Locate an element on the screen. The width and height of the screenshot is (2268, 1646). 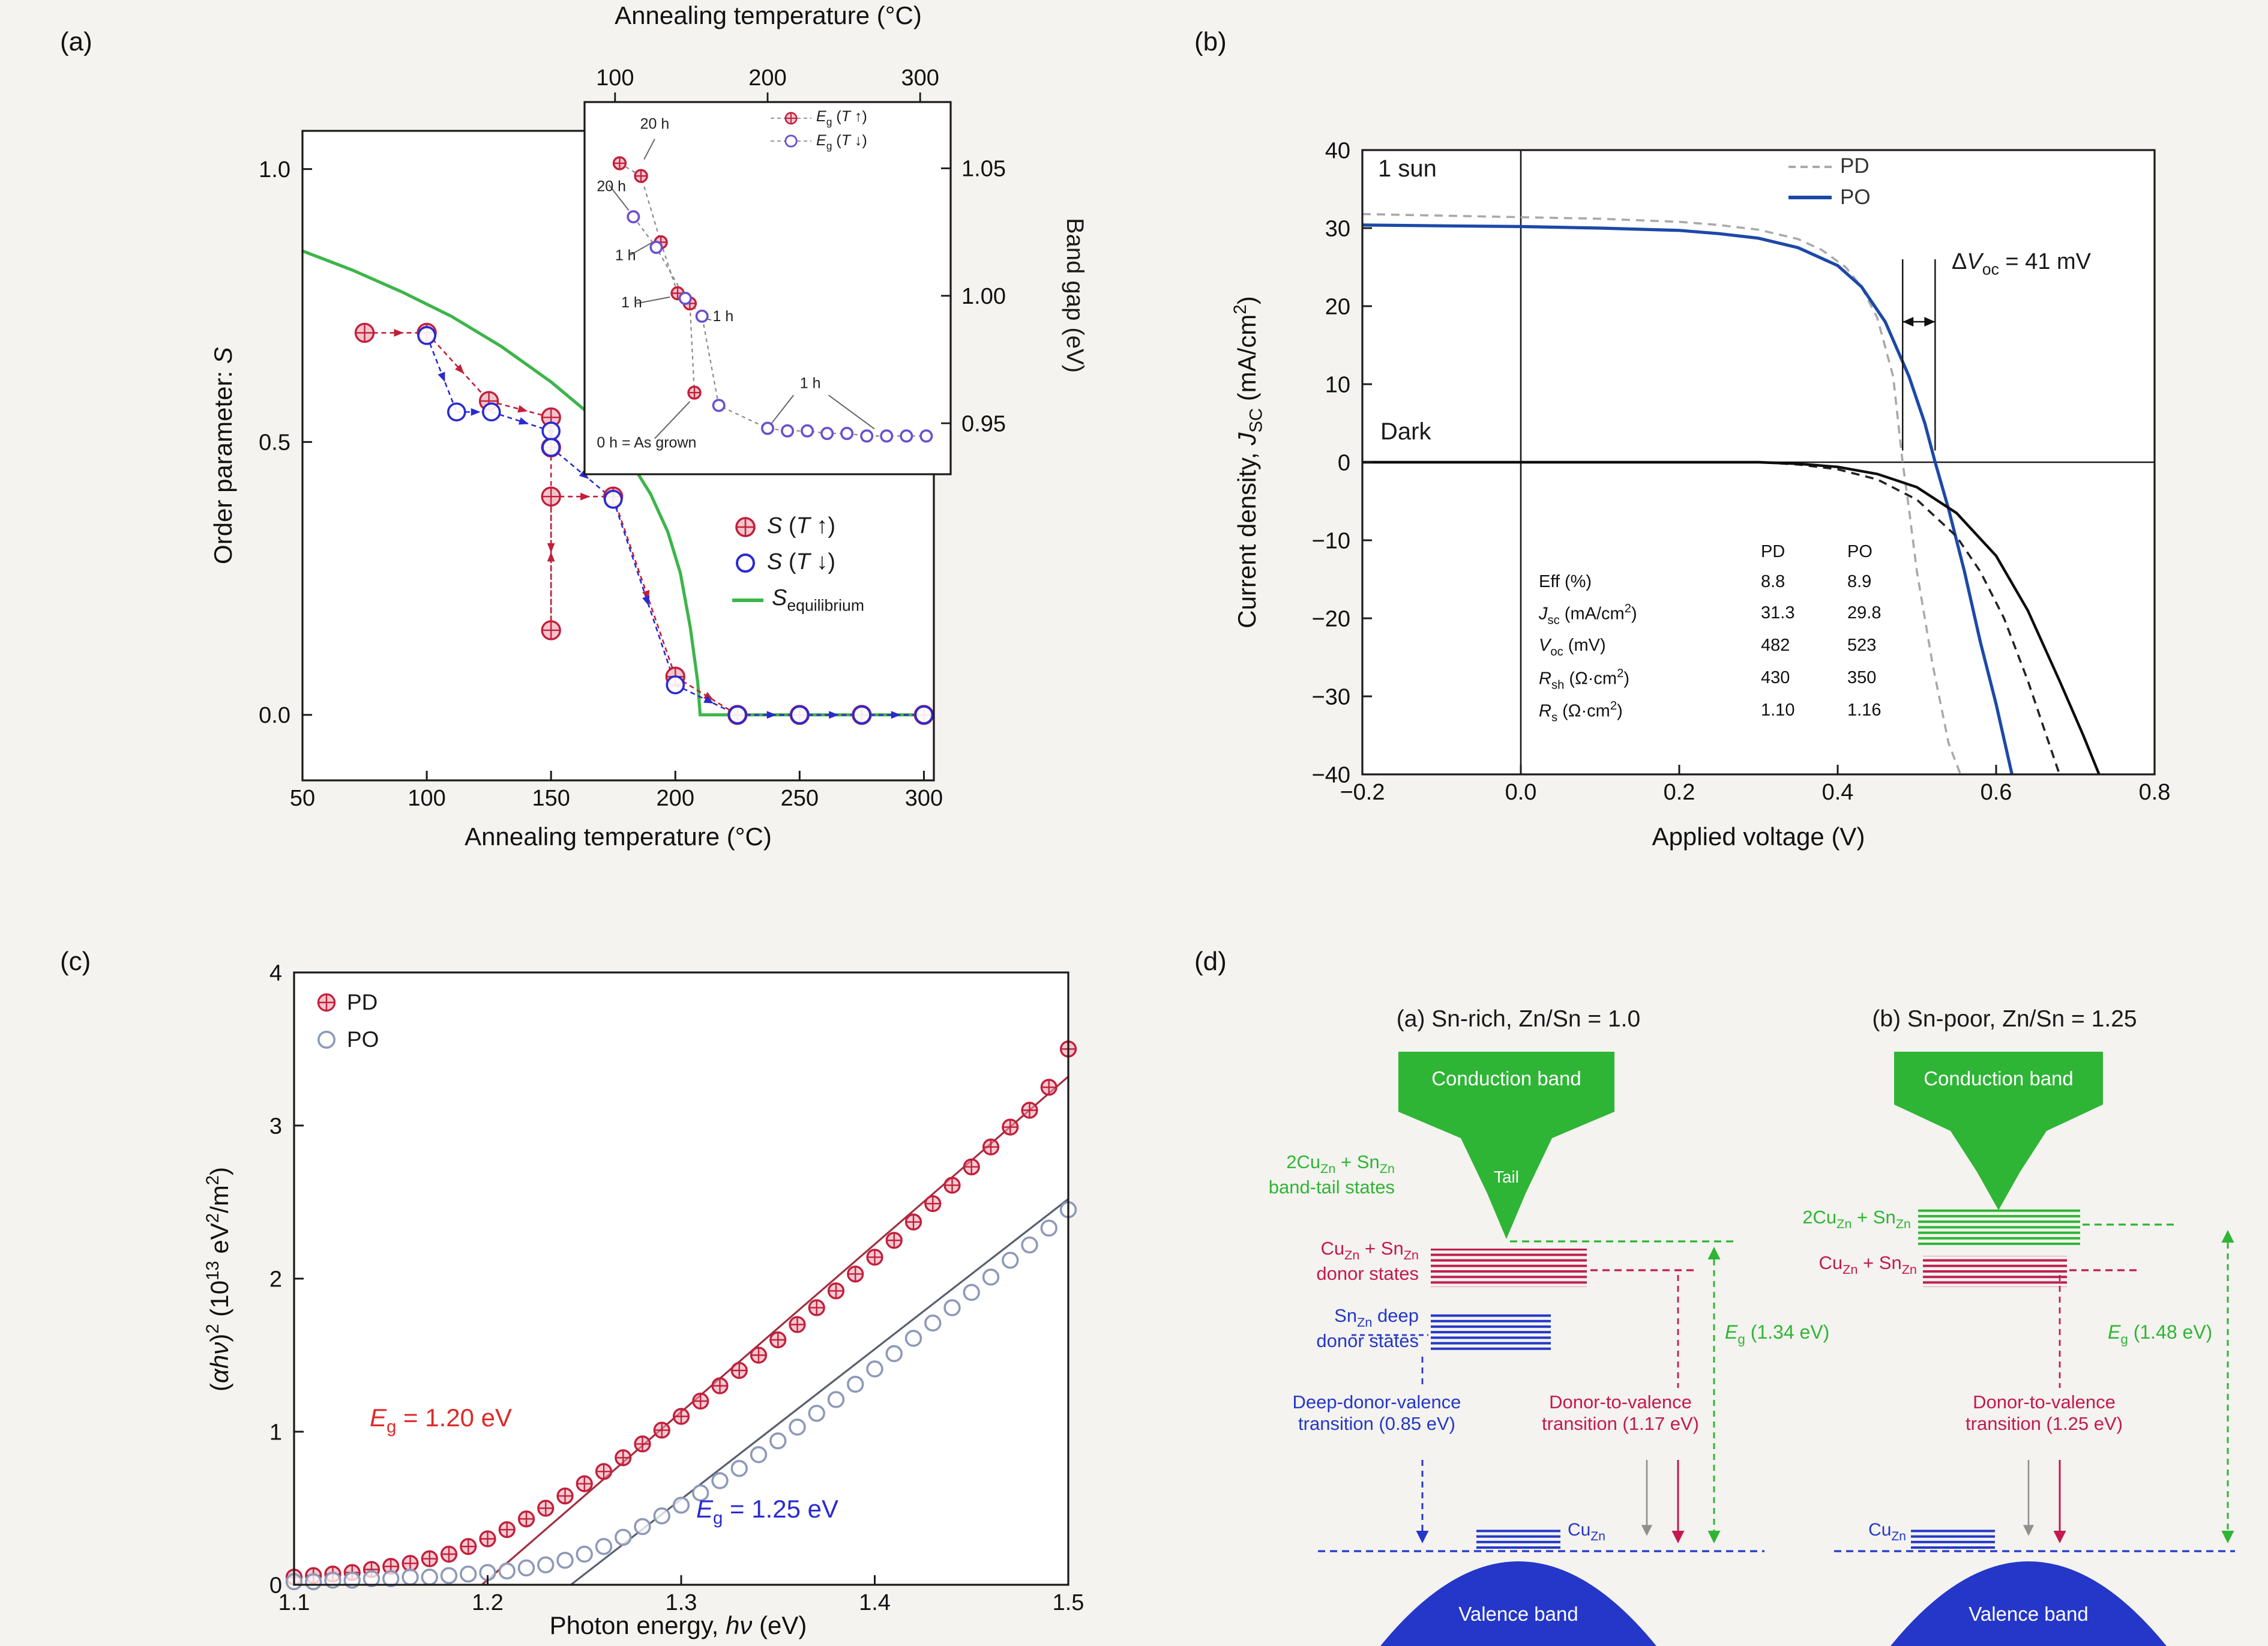
svg-text: 1.4 is located at coordinates (875, 1602).